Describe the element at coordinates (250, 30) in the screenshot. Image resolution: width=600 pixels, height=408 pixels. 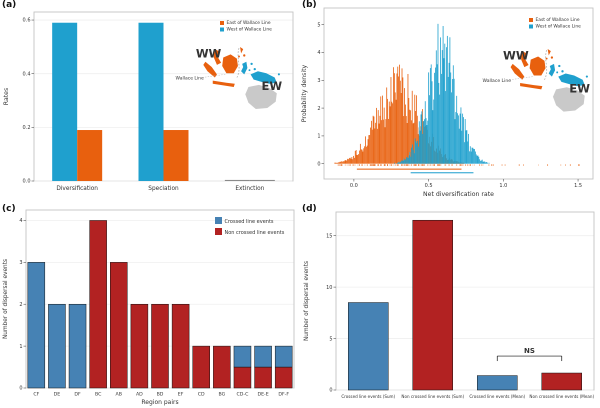
I see `svg-text: West of Wallace Line` at that location.